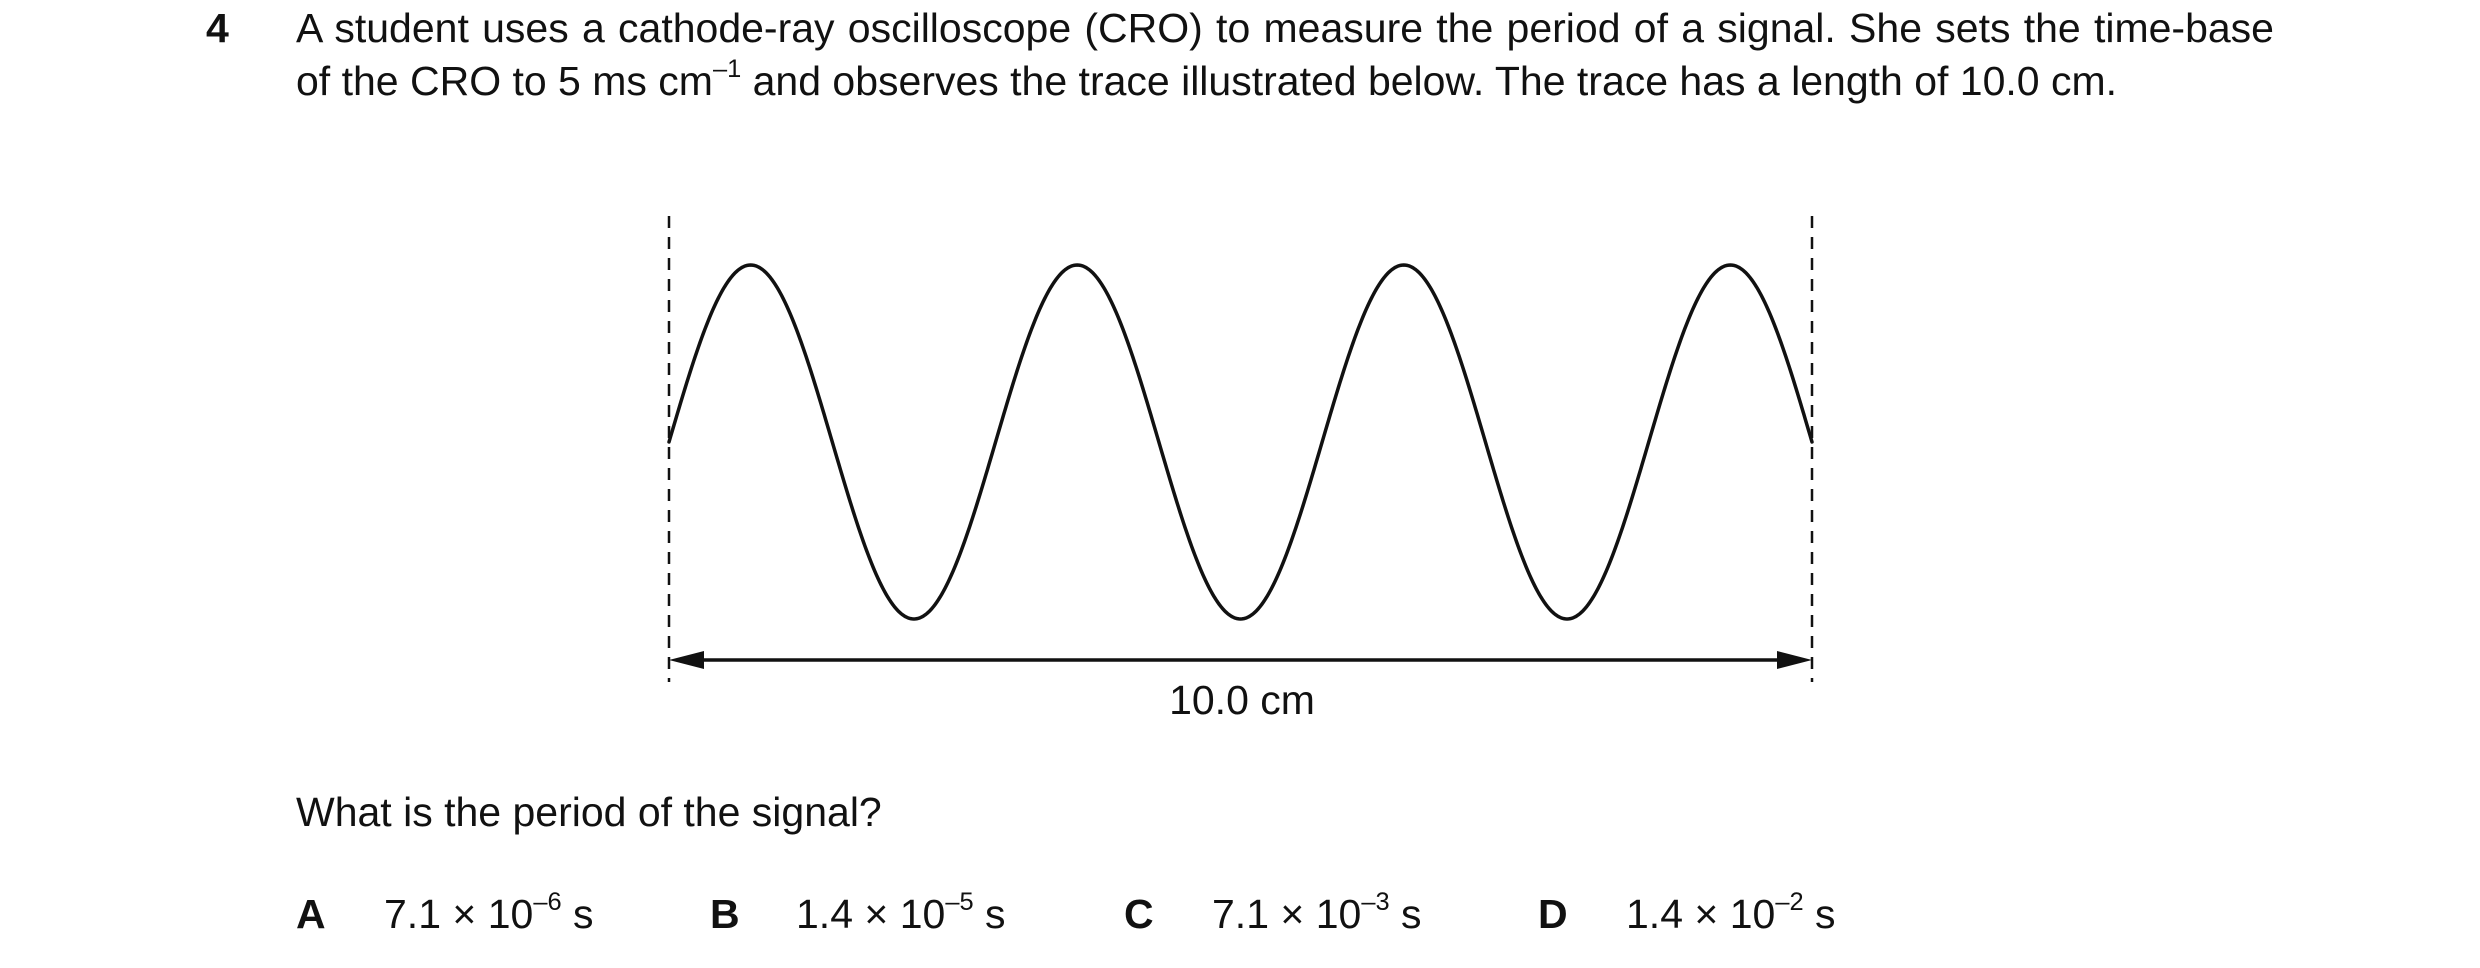 The width and height of the screenshot is (2480, 968). What do you see at coordinates (489, 912) in the screenshot?
I see `option-a-value: 7.1 × 10–6 s` at bounding box center [489, 912].